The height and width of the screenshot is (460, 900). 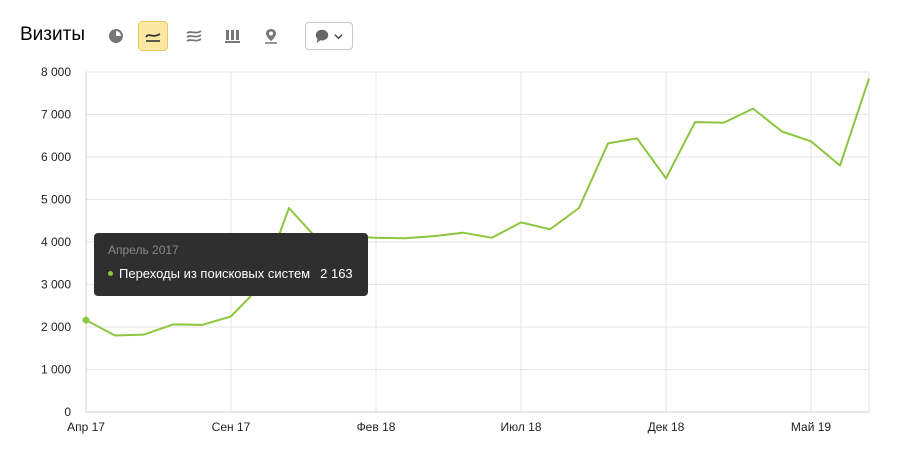 What do you see at coordinates (56, 72) in the screenshot?
I see `y-tick-label: 8 000` at bounding box center [56, 72].